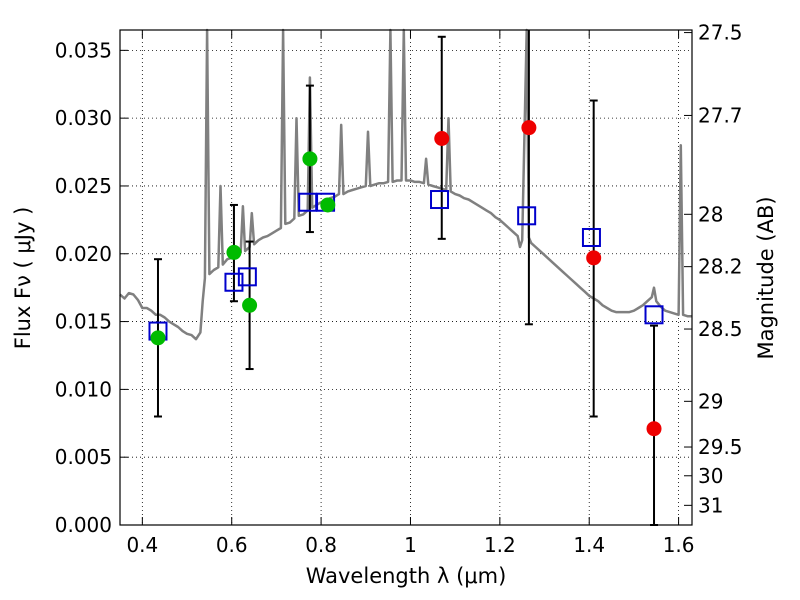 Image resolution: width=800 pixels, height=600 pixels. I want to click on y-tick-label: 0.015, so click(83, 322).